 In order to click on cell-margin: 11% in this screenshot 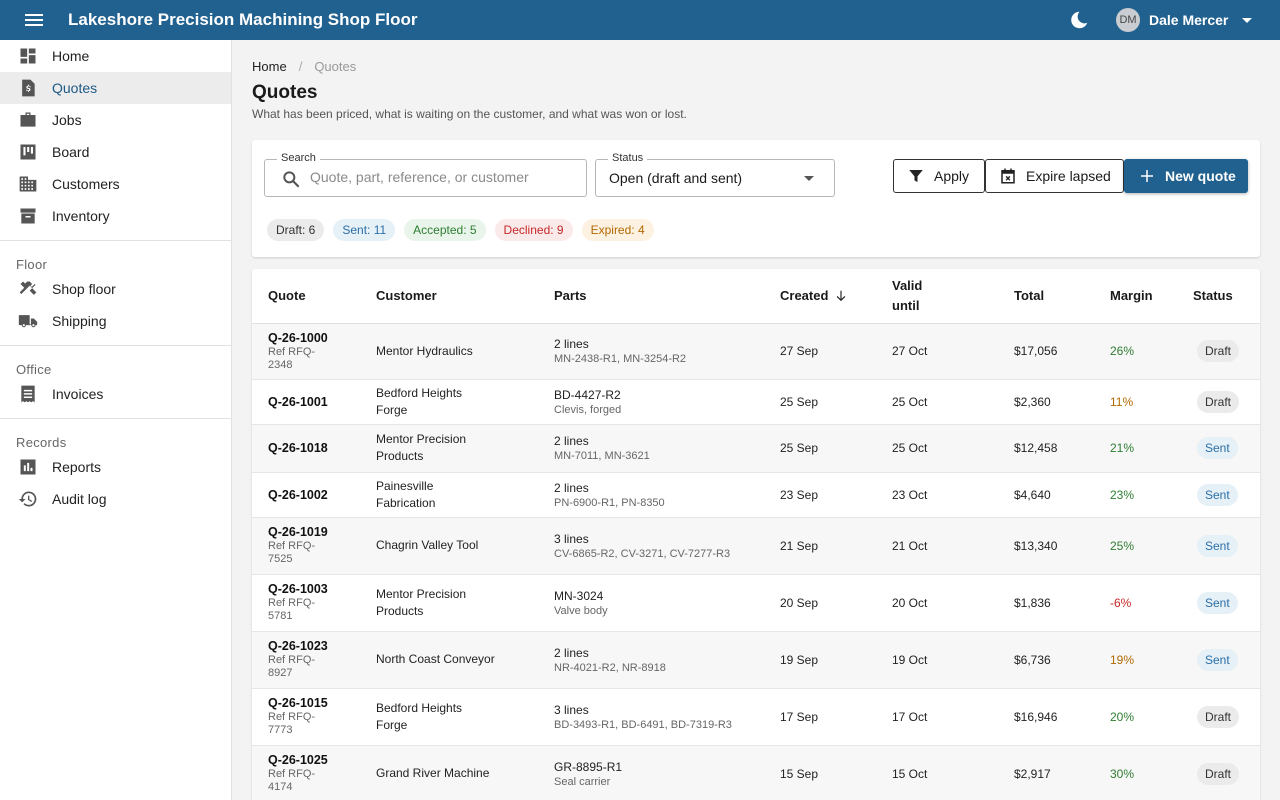, I will do `click(1135, 402)`.